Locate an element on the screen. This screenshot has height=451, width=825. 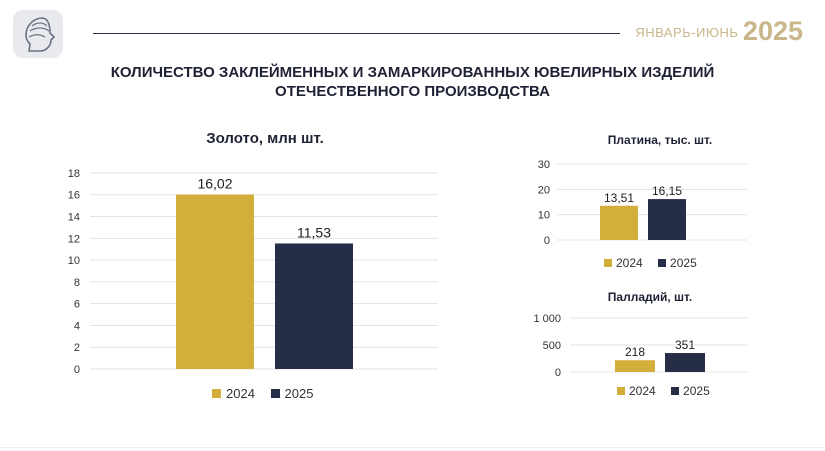
platinum-tick-label-2: 20 is located at coordinates (544, 190).